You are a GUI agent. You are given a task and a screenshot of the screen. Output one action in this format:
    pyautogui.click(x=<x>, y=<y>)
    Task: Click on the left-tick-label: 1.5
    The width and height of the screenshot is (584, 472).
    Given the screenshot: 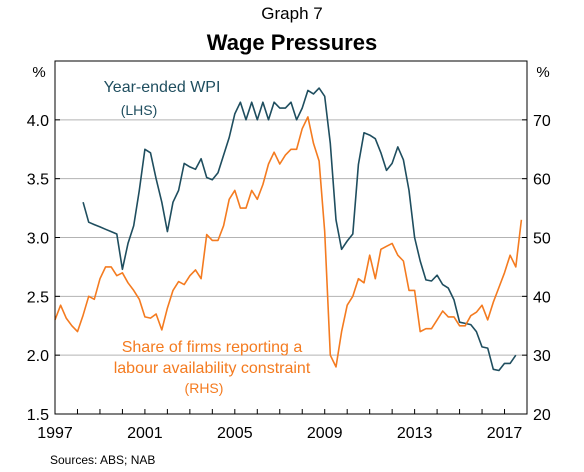 What is the action you would take?
    pyautogui.click(x=38, y=415)
    